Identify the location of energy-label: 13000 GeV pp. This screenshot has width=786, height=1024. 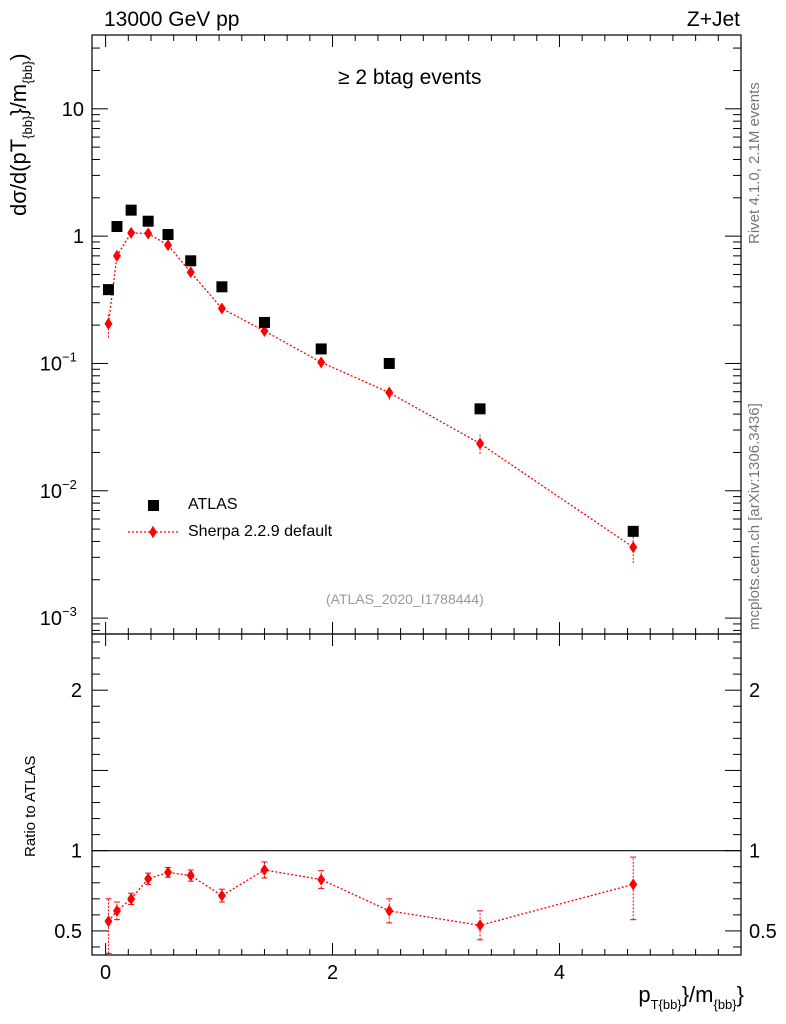
(172, 19).